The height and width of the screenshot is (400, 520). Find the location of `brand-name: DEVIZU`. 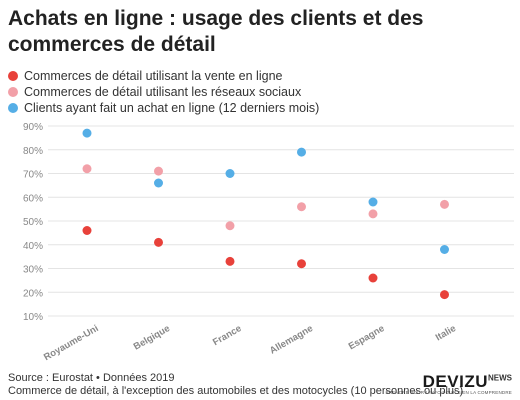

brand-name: DEVIZU is located at coordinates (455, 381).